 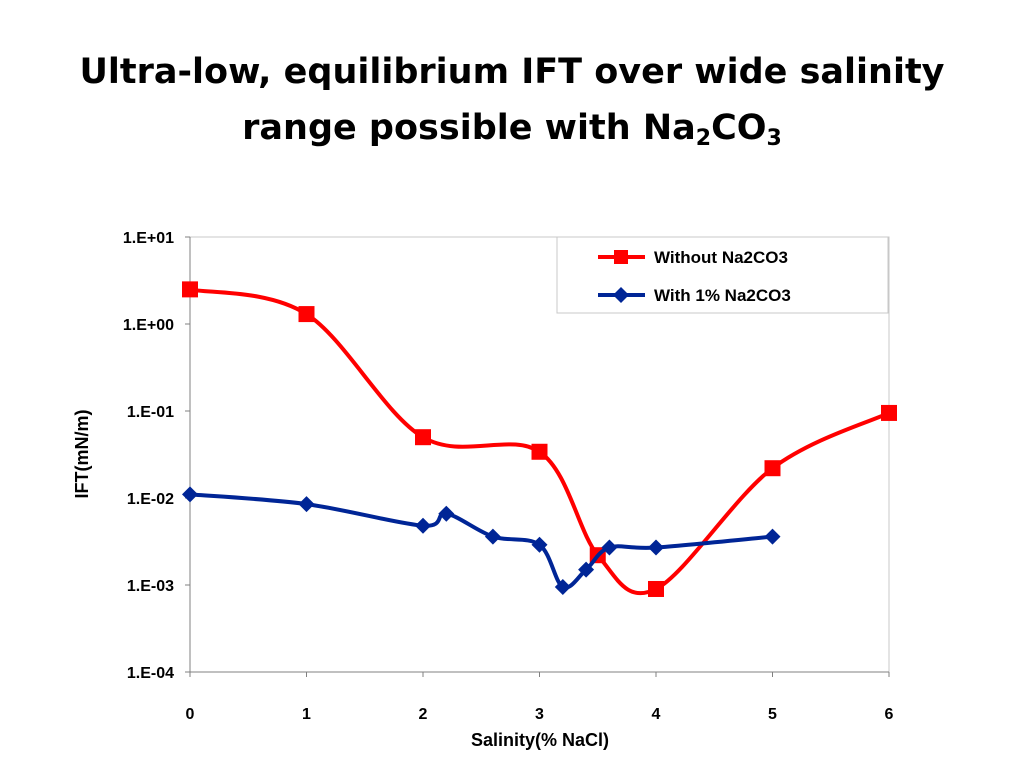 What do you see at coordinates (150, 673) in the screenshot?
I see `y-tick-label: 1.E-04` at bounding box center [150, 673].